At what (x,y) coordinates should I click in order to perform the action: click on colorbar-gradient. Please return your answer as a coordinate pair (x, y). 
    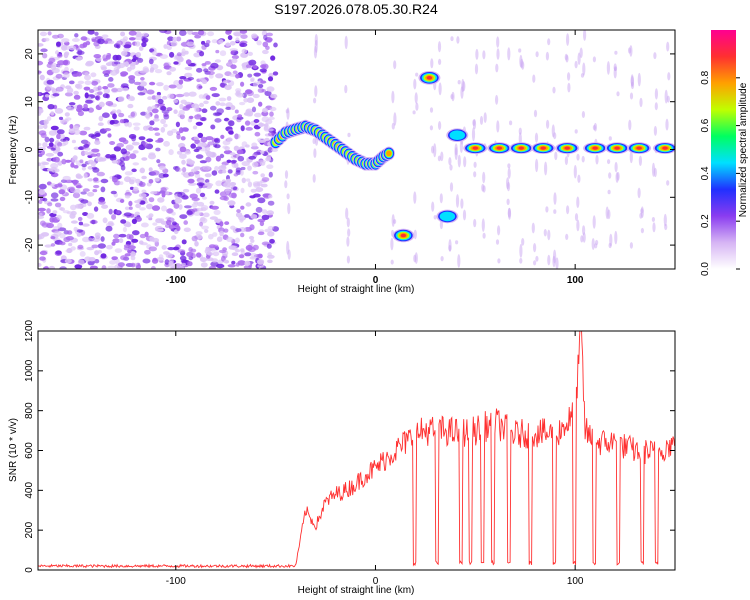
    Looking at the image, I should click on (723, 149).